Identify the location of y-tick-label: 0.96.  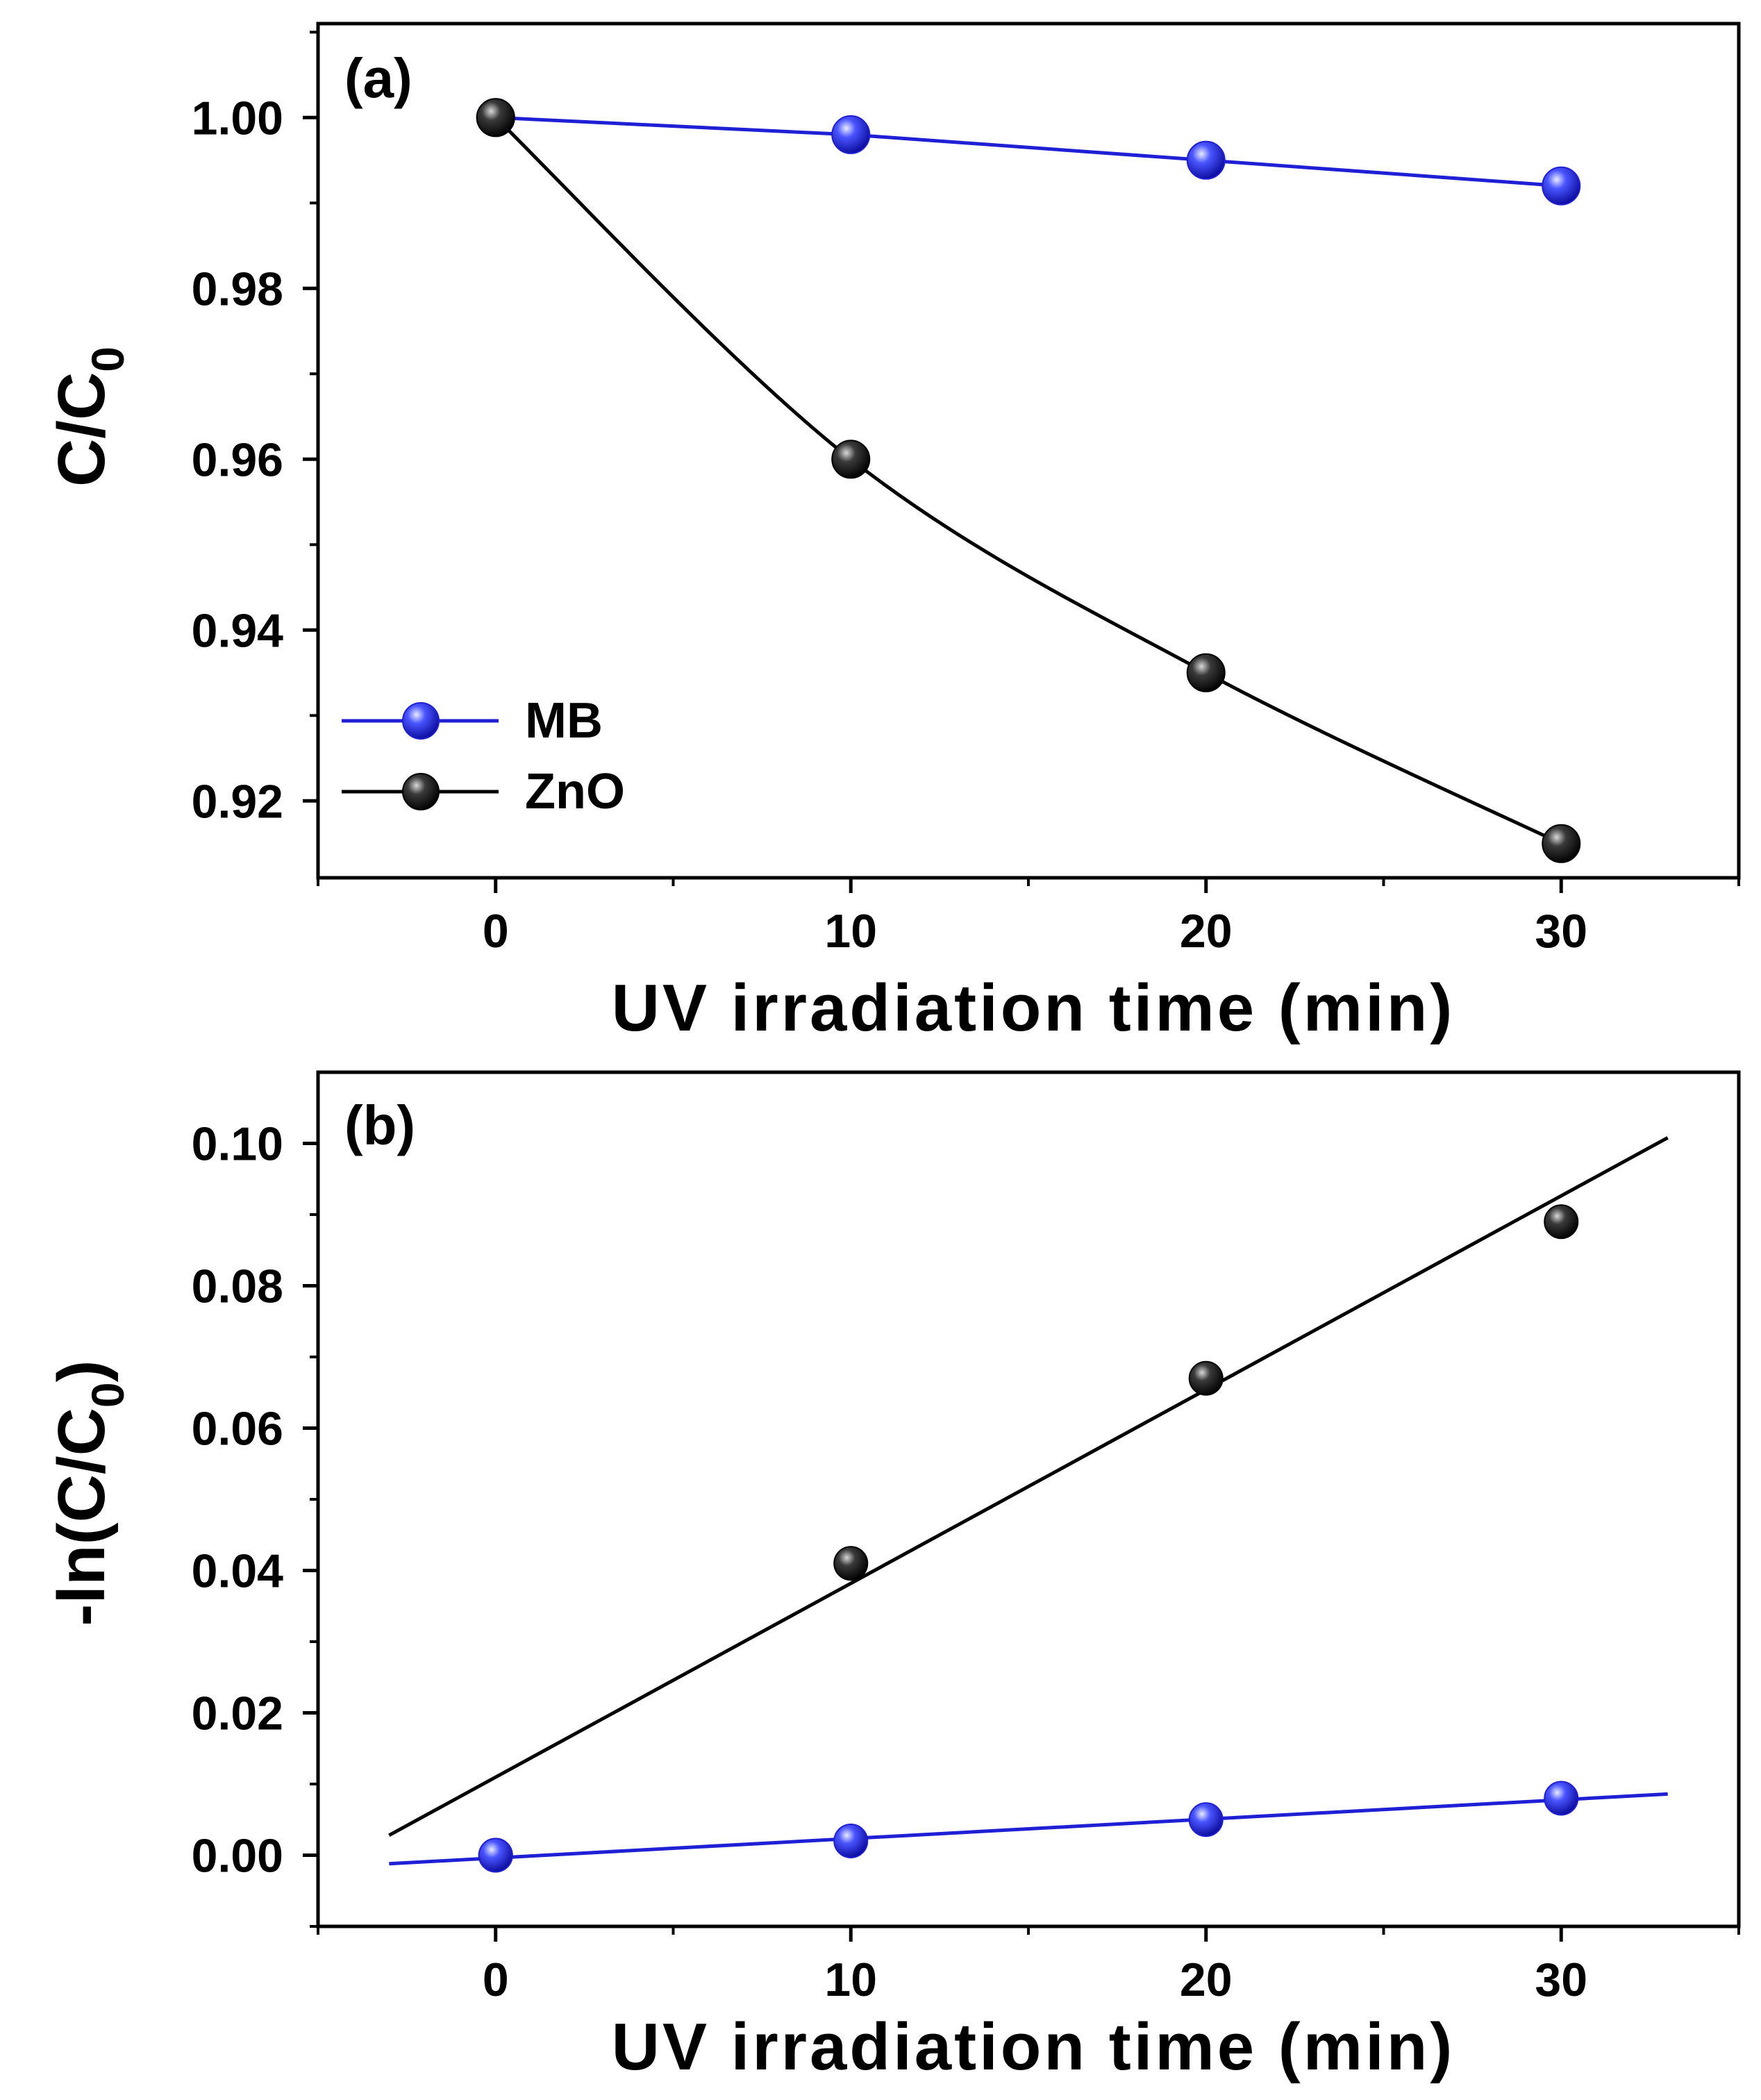
(237, 459).